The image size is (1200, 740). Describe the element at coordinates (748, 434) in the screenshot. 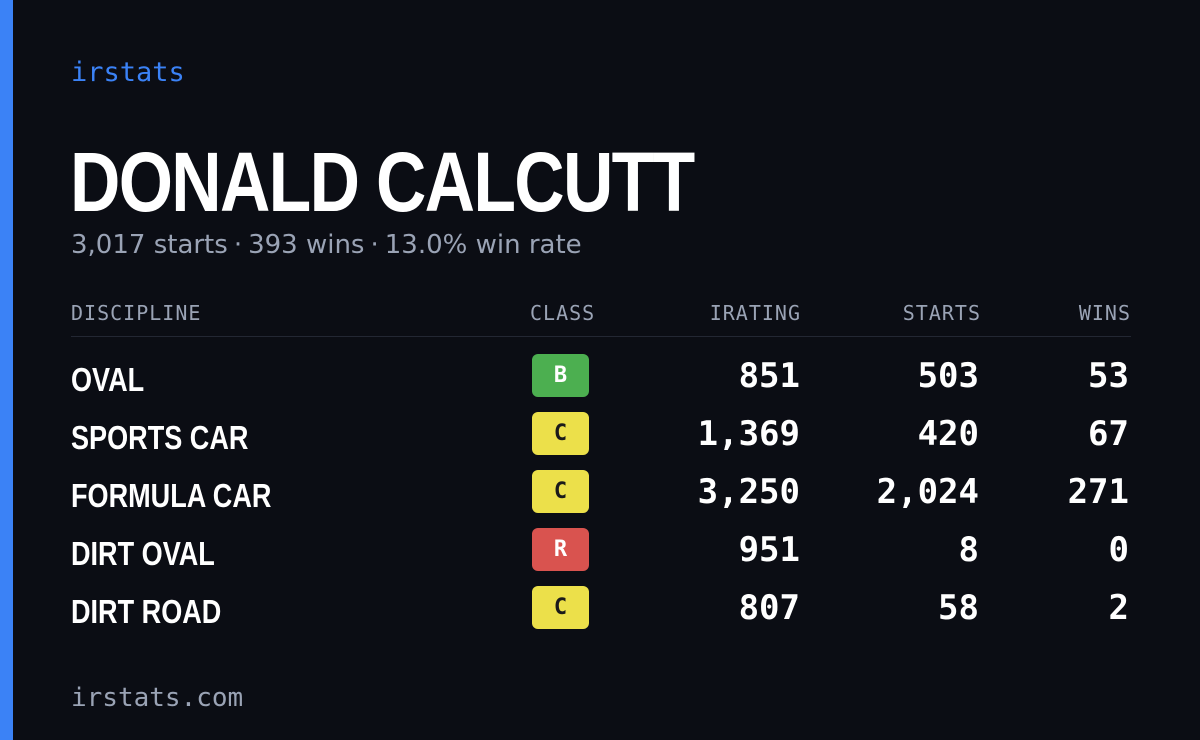

I see `irating-value: 1,369` at that location.